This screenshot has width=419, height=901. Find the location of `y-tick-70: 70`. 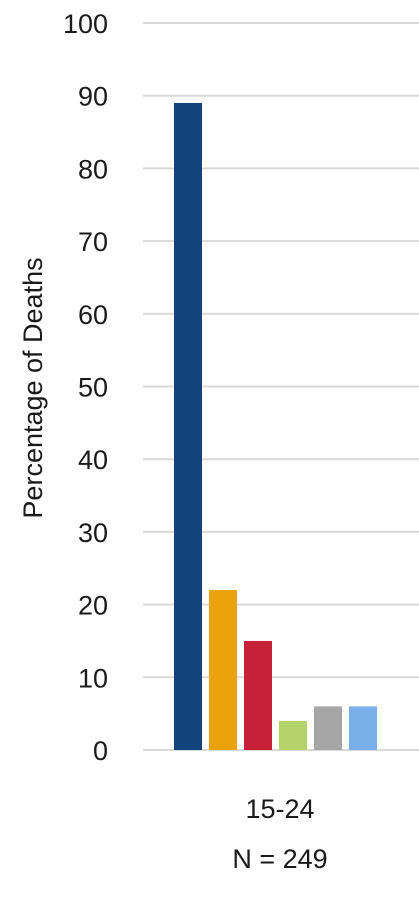

y-tick-70: 70 is located at coordinates (93, 242).